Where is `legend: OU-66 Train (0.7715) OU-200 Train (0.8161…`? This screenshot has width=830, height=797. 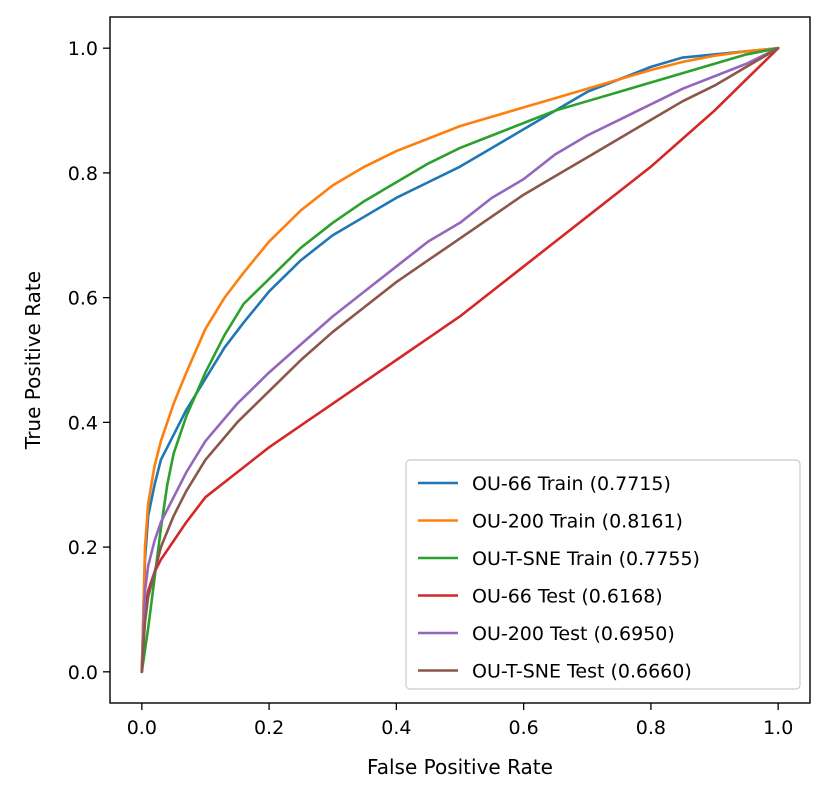 legend: OU-66 Train (0.7715) OU-200 Train (0.8161… is located at coordinates (603, 574).